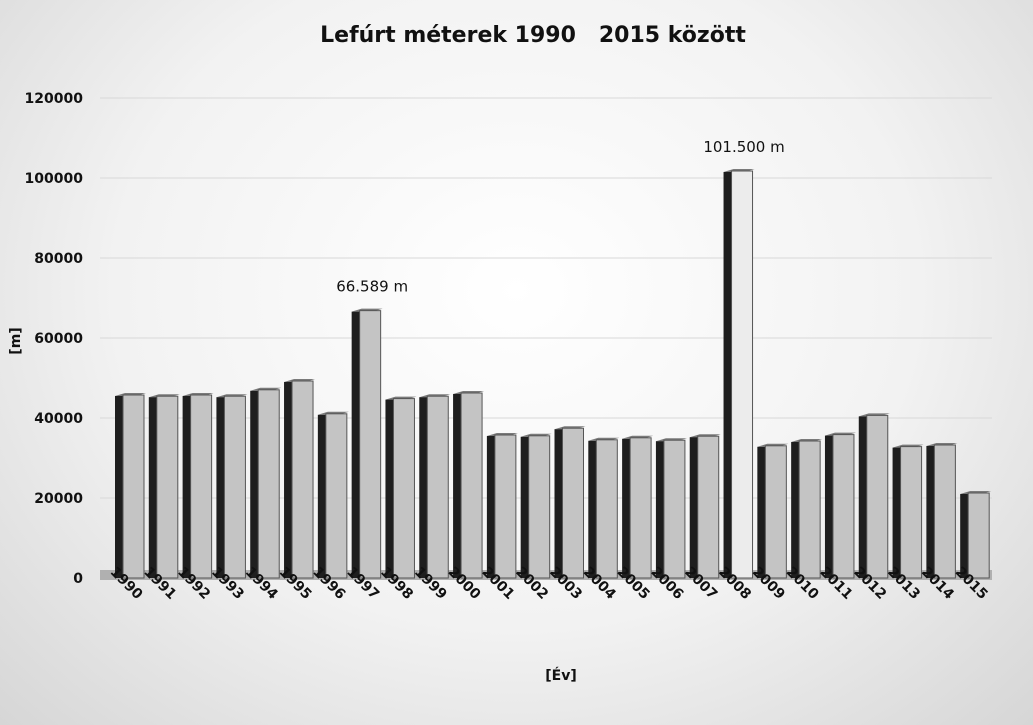  What do you see at coordinates (58, 419) in the screenshot?
I see `y-tick-label: 40000` at bounding box center [58, 419].